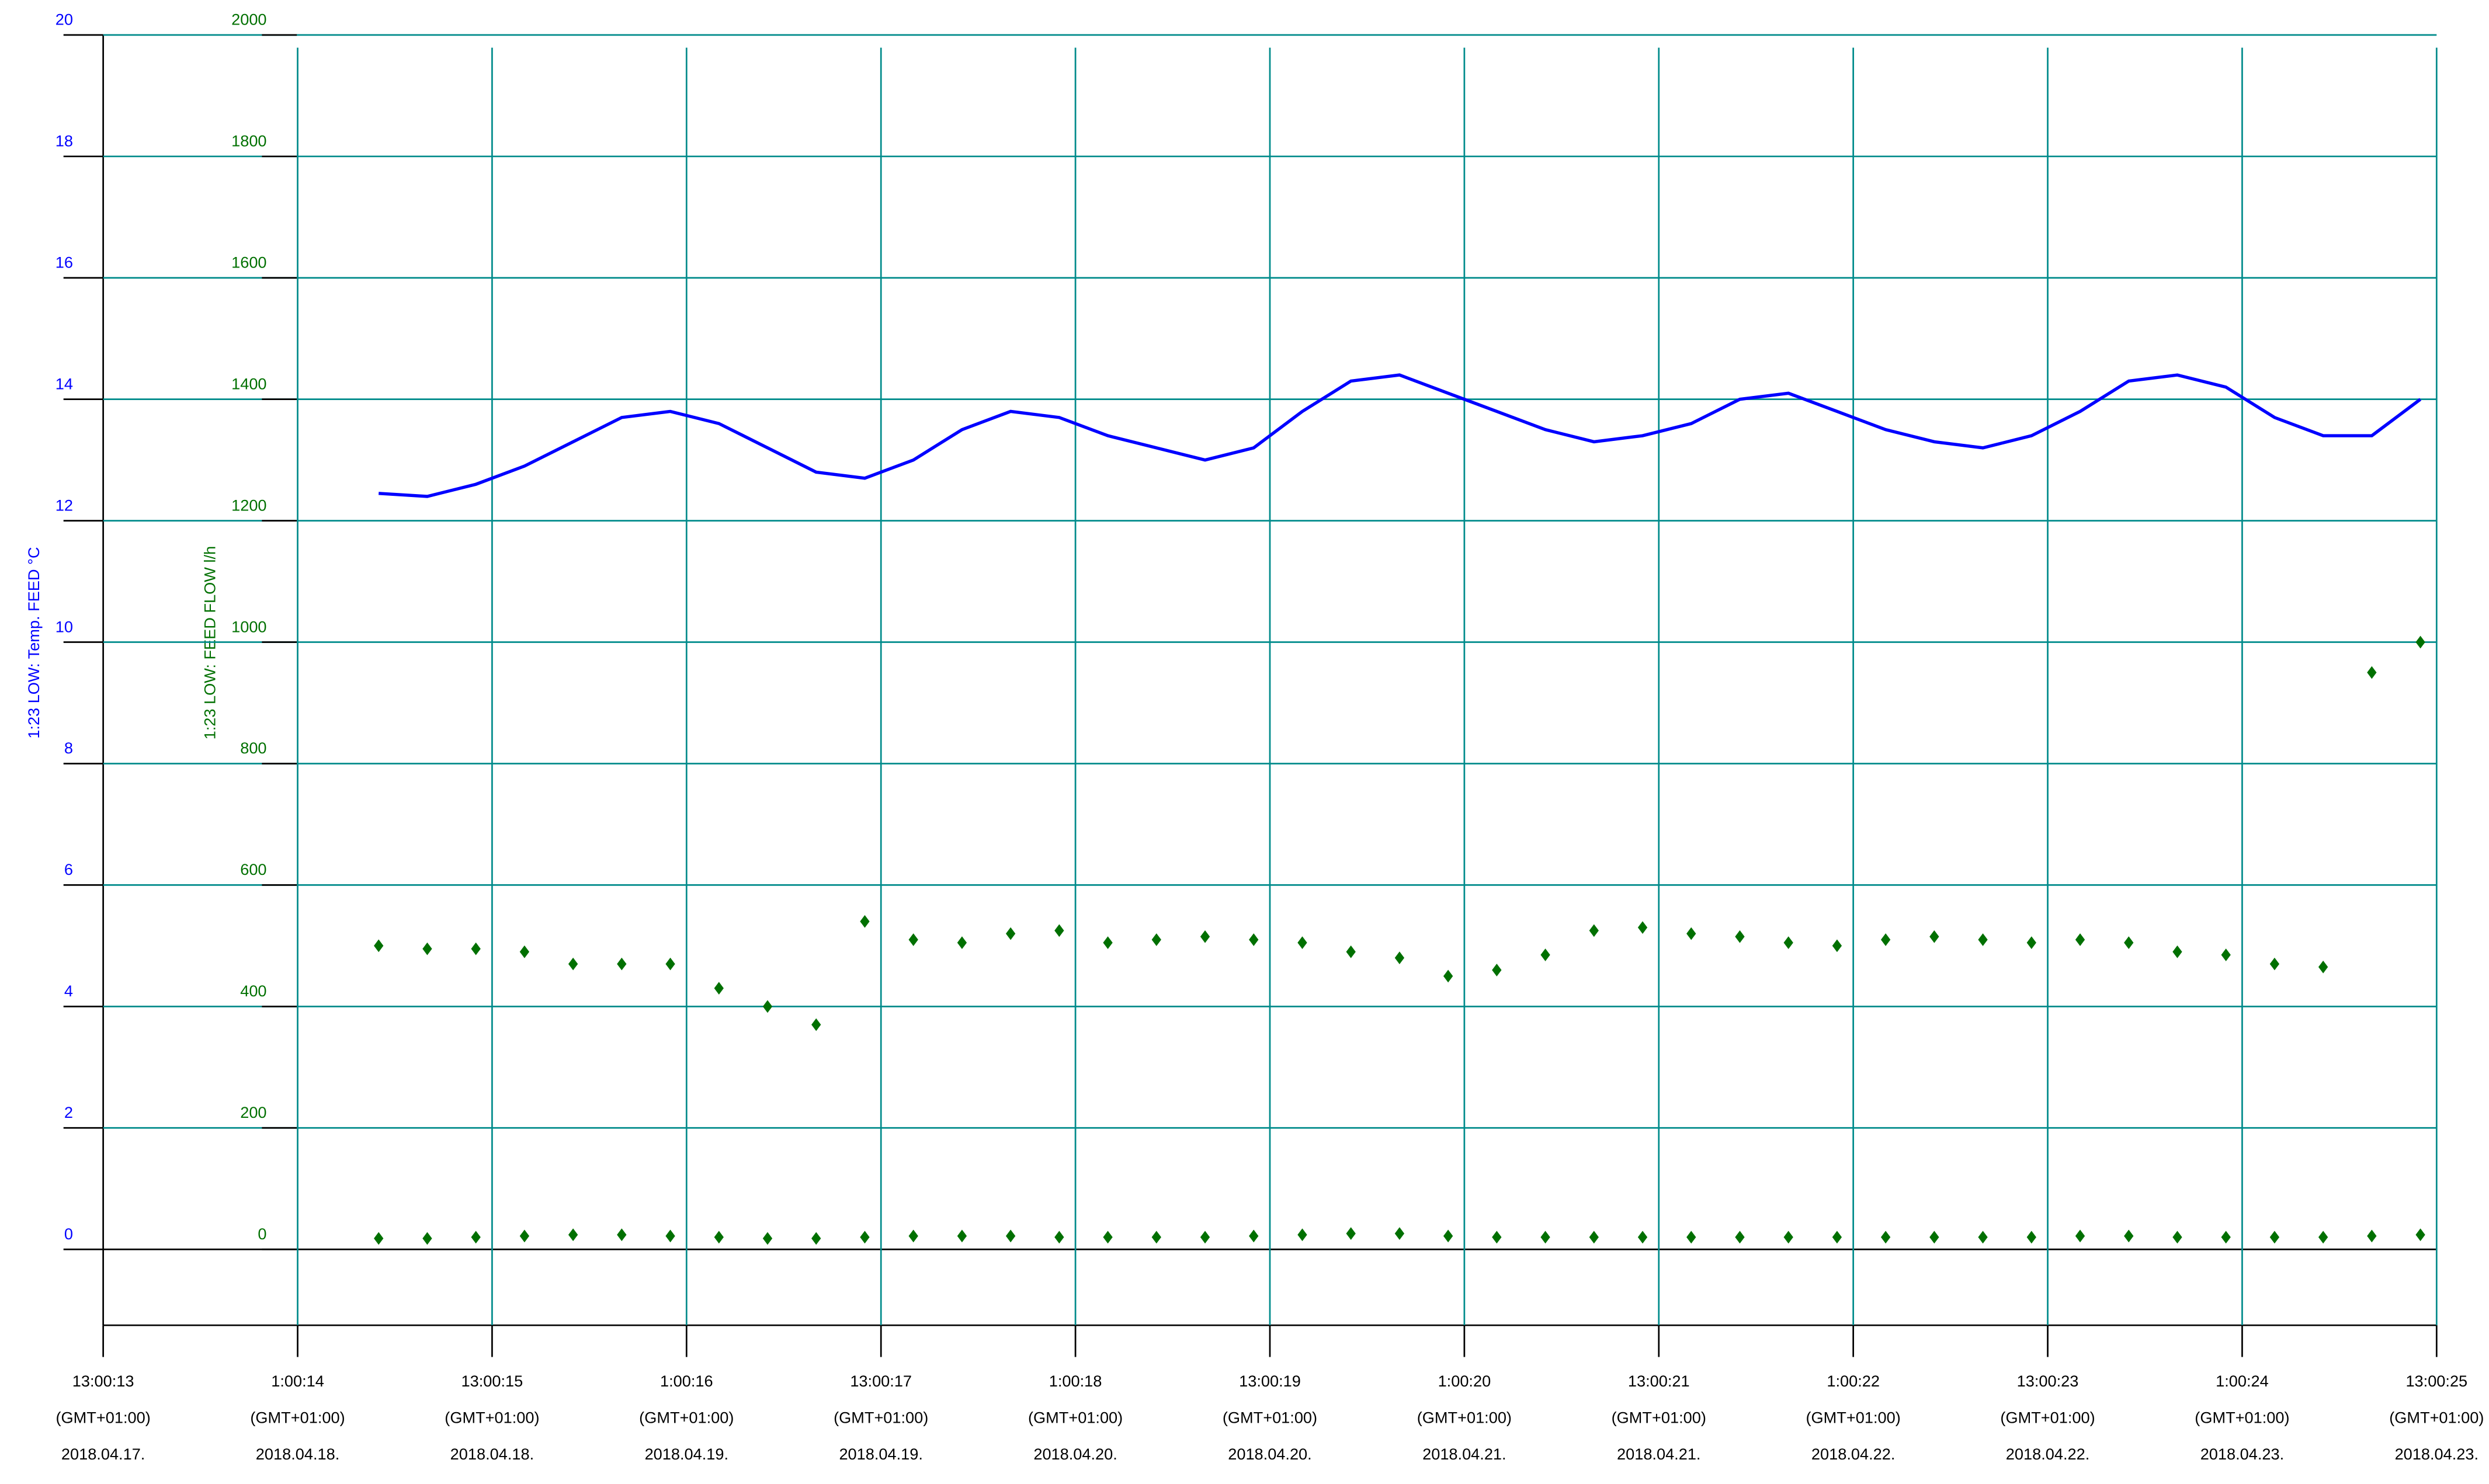 The width and height of the screenshot is (2489, 1484). What do you see at coordinates (2436, 1454) in the screenshot?
I see `x-tick-label: 2018.04.23.` at bounding box center [2436, 1454].